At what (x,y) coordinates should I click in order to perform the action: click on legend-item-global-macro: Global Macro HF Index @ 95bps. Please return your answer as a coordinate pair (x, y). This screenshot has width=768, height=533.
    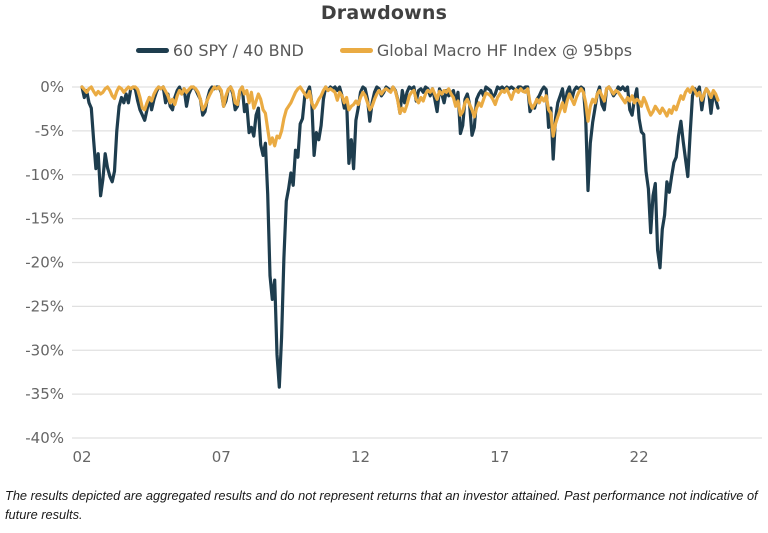
    Looking at the image, I should click on (486, 50).